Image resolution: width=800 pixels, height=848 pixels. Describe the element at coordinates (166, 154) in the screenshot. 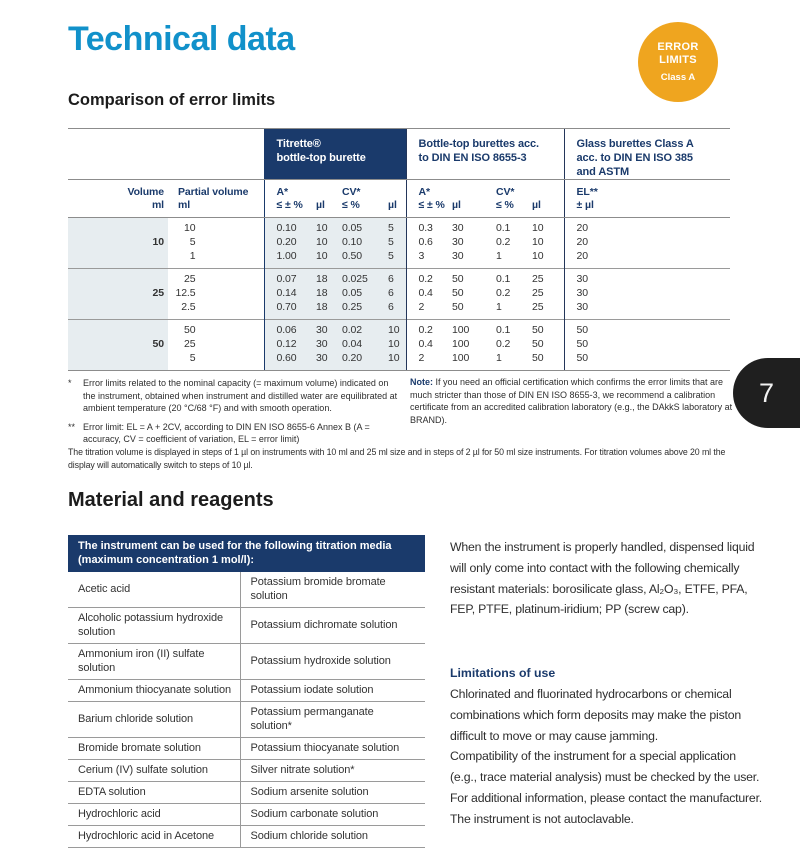

I see `empty-header-cell` at that location.